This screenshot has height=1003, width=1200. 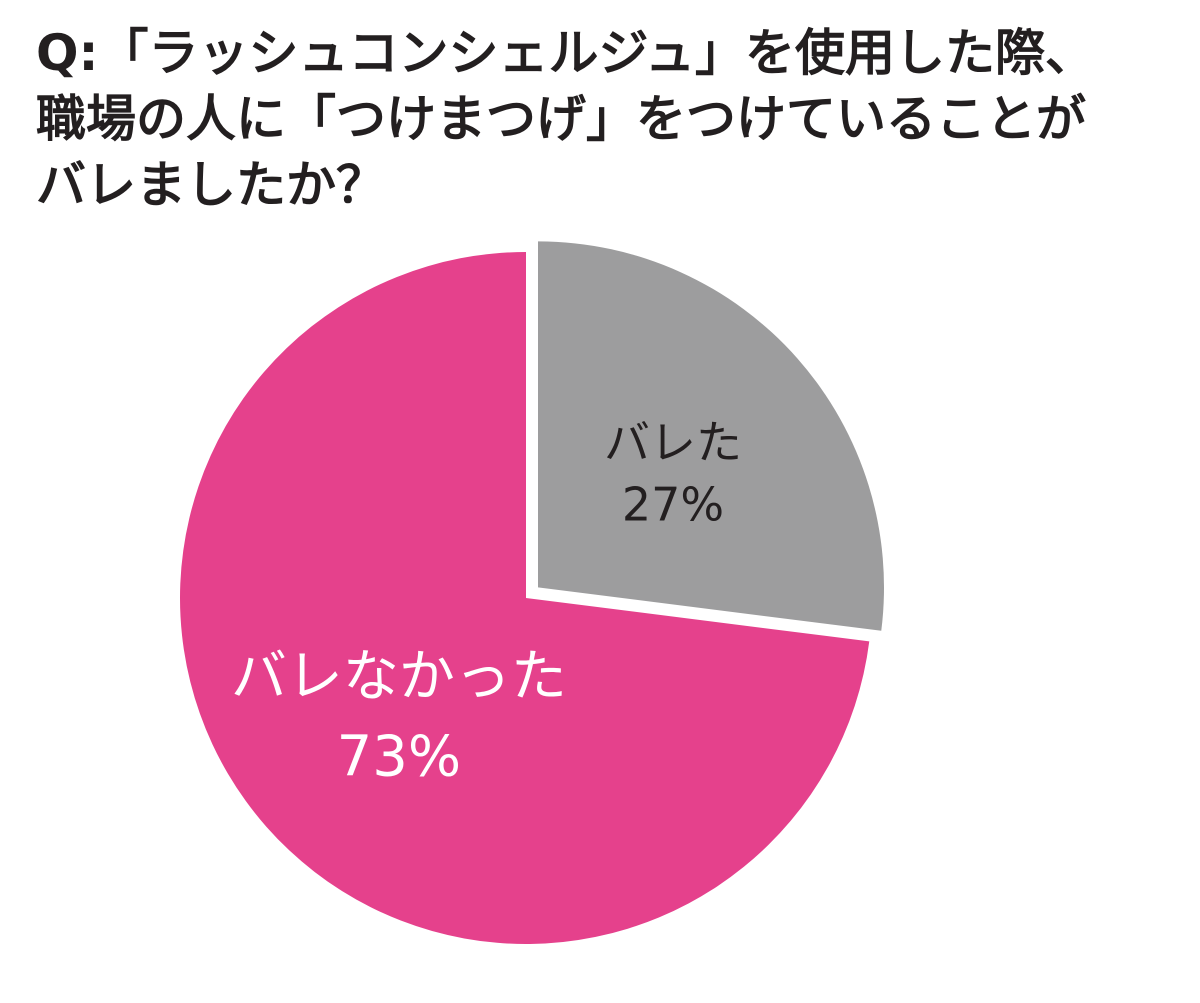 I want to click on slice-label-1: バレた, so click(x=673, y=443).